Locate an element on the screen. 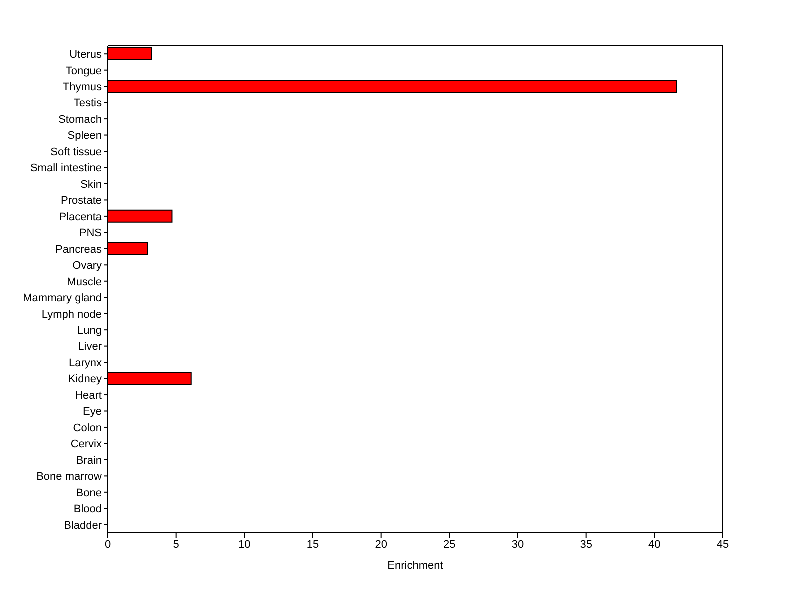 The image size is (800, 599). y-tick-label: Skin is located at coordinates (91, 184).